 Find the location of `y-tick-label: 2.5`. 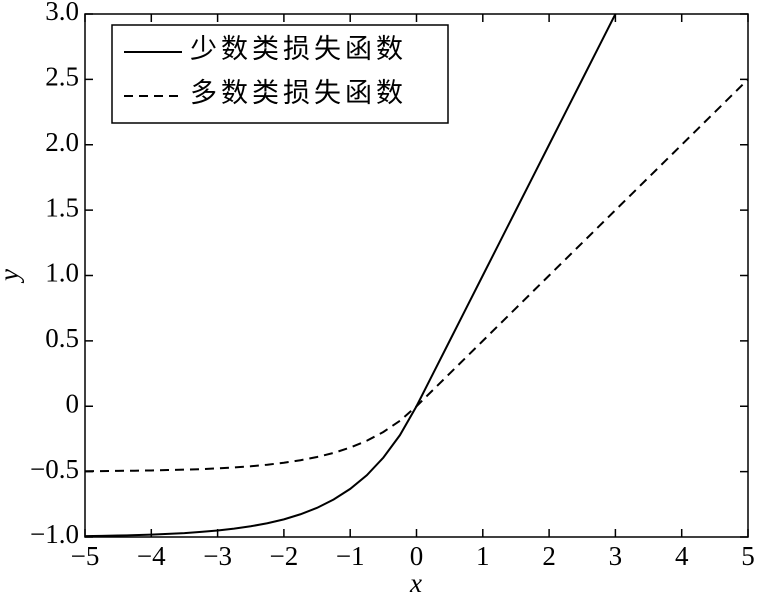

y-tick-label: 2.5 is located at coordinates (62, 77).